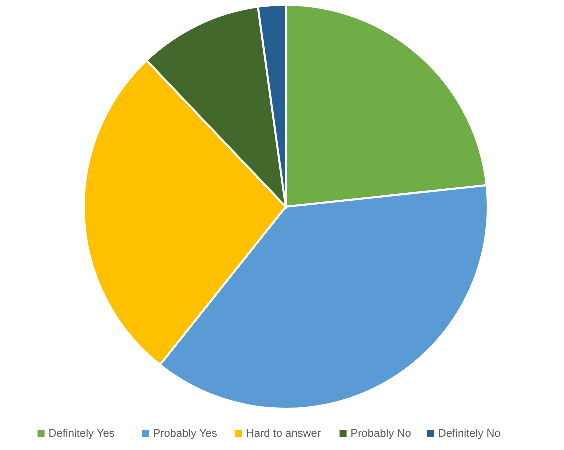  I want to click on legend-label: Definitely No, so click(469, 434).